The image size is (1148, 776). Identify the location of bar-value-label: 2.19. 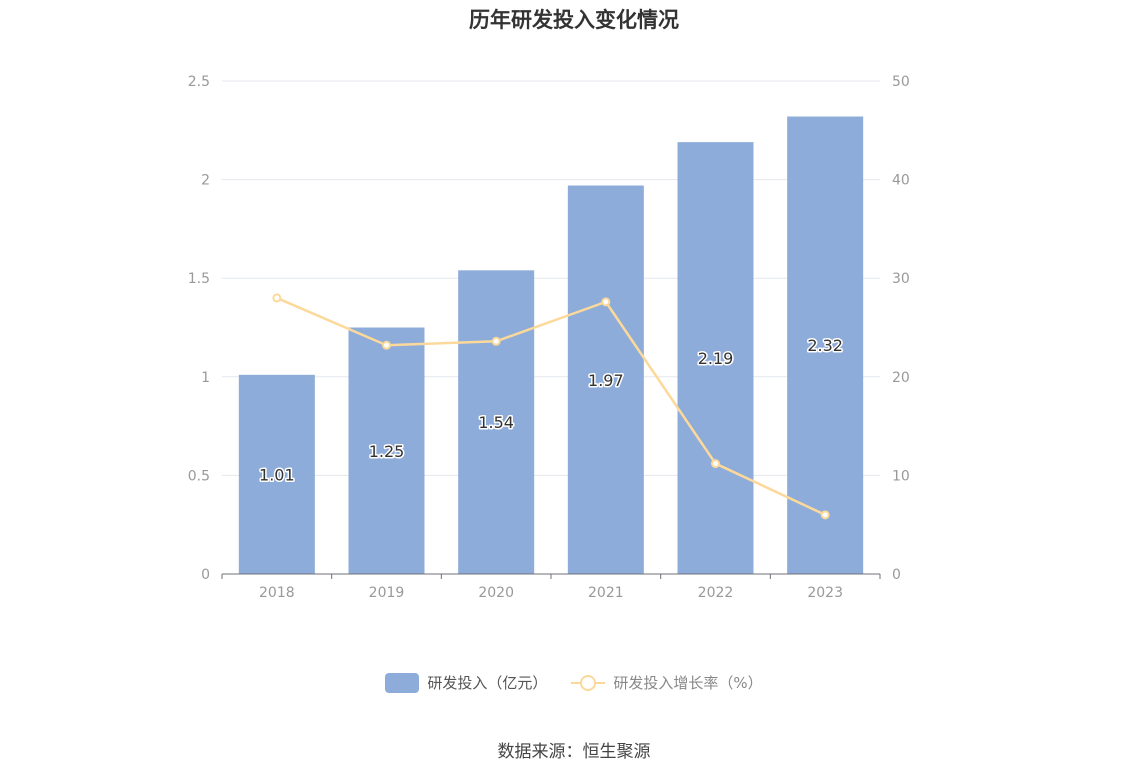
(716, 358).